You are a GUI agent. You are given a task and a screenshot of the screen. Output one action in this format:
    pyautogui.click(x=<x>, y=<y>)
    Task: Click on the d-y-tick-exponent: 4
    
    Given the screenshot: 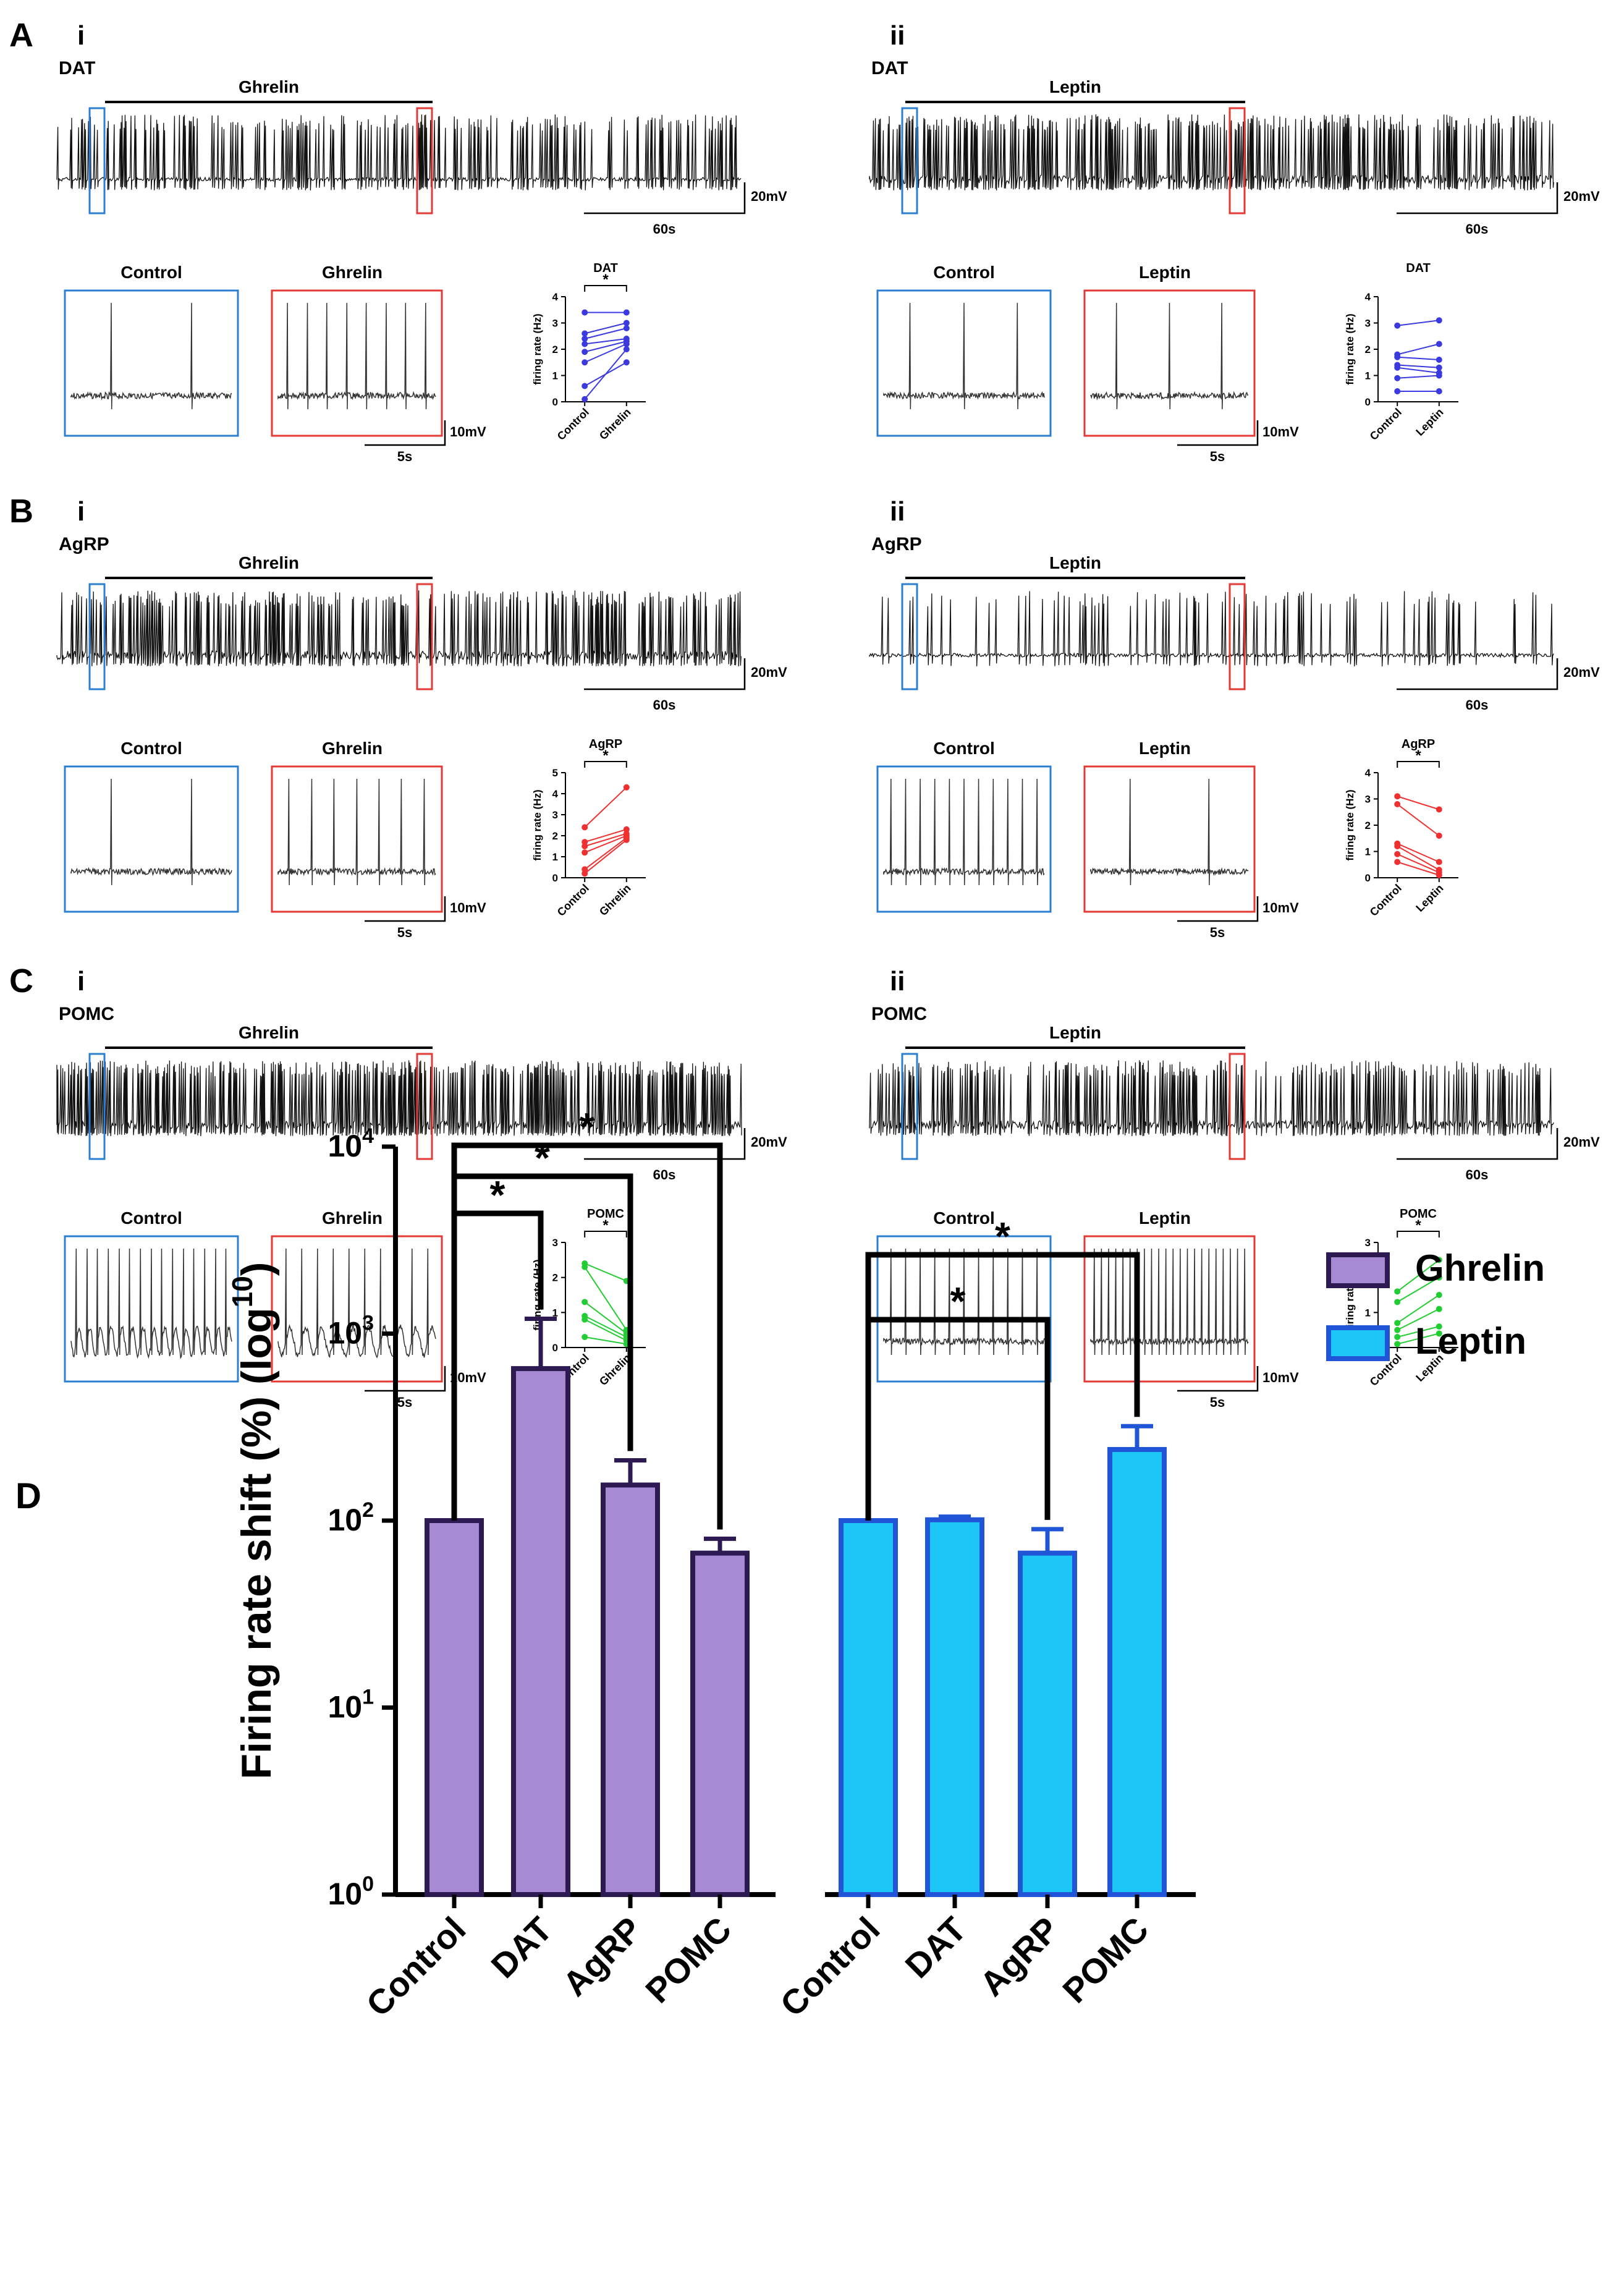 What is the action you would take?
    pyautogui.click(x=368, y=1136)
    